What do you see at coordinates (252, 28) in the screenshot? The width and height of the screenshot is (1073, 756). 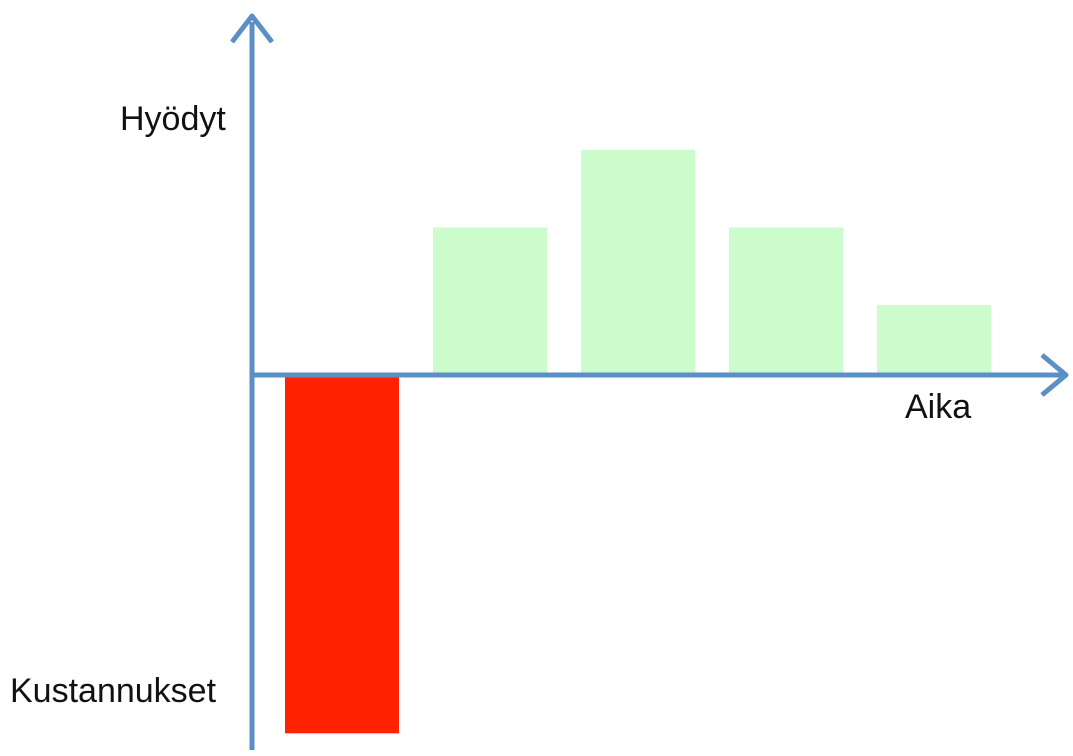 I see `y-axis-arrowhead` at bounding box center [252, 28].